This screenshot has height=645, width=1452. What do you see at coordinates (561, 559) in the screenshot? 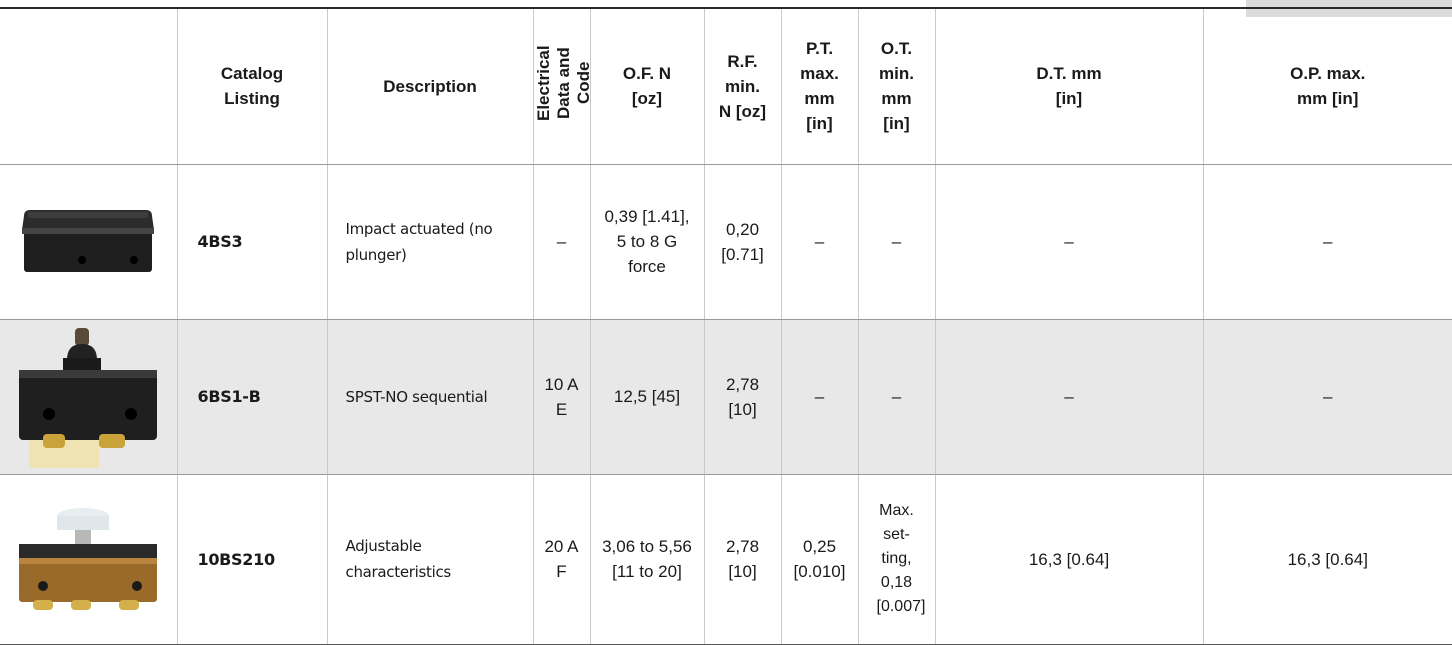
I see `electrical-data: 20 A F` at bounding box center [561, 559].